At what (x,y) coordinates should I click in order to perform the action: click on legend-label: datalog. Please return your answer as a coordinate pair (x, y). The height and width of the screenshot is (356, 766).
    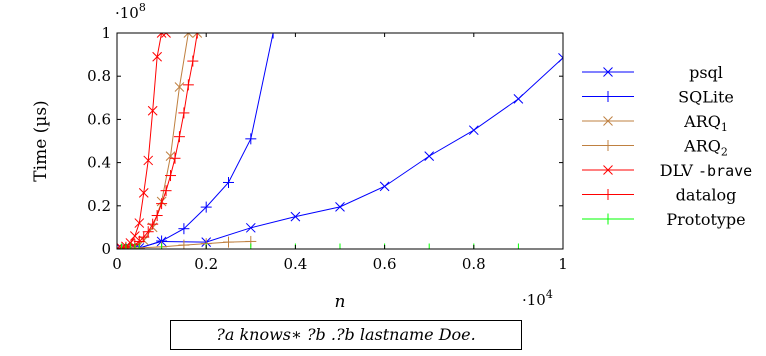
    Looking at the image, I should click on (706, 195).